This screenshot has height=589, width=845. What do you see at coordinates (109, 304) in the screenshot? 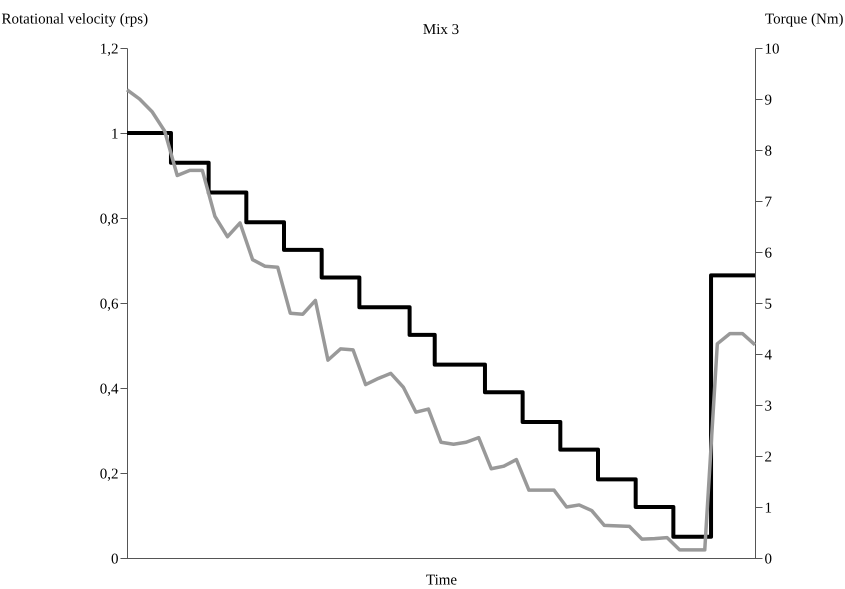
I see `y-tick-label: 0,6` at bounding box center [109, 304].